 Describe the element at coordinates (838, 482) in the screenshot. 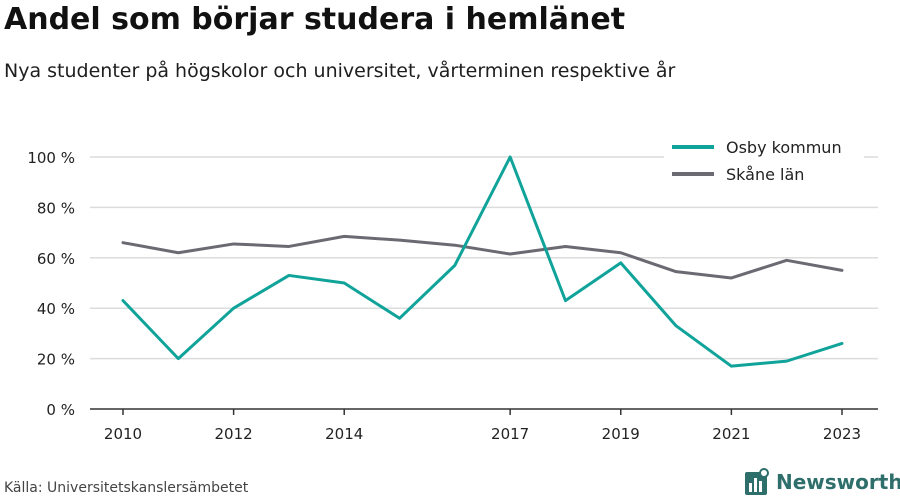

I see `brand-name: Newsworthy` at that location.